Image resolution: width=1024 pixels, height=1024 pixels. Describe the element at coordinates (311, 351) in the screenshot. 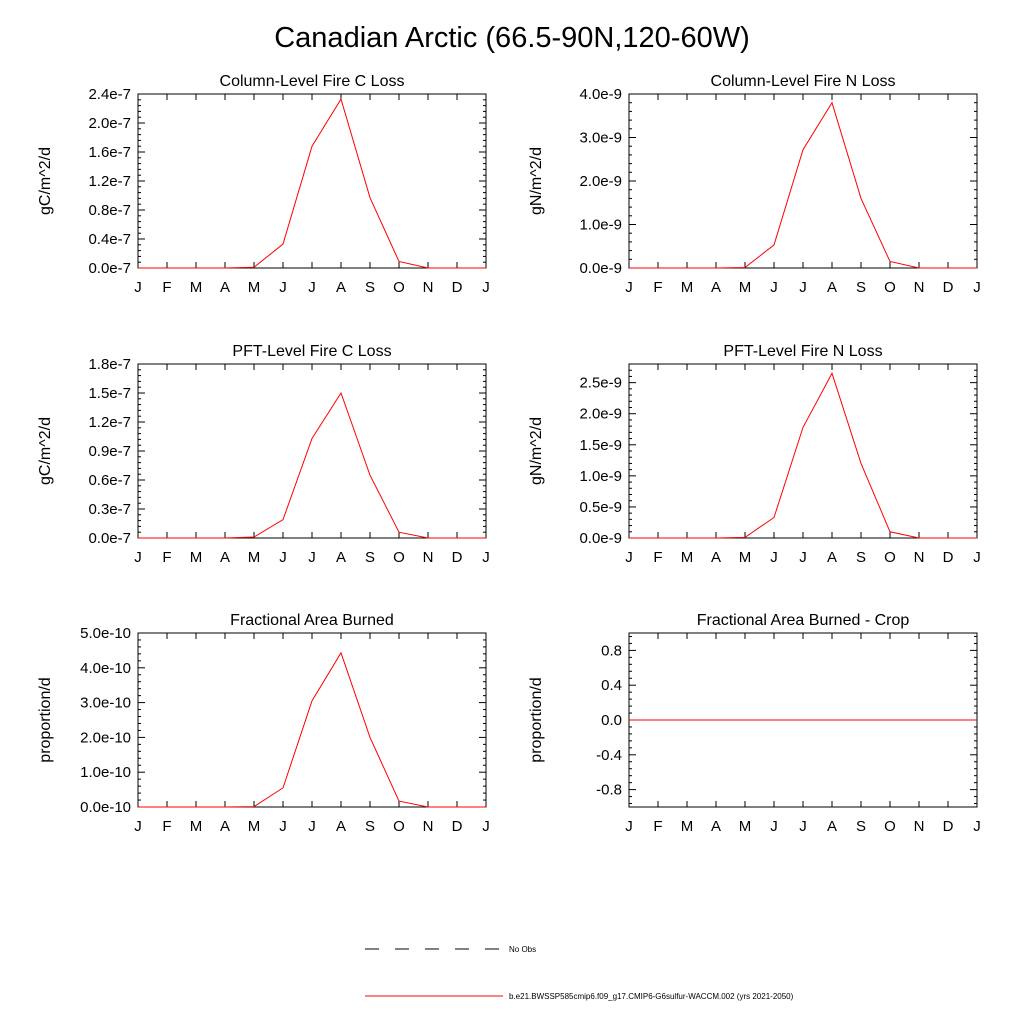

I see `chart-title: PFT-Level Fire C Loss` at that location.